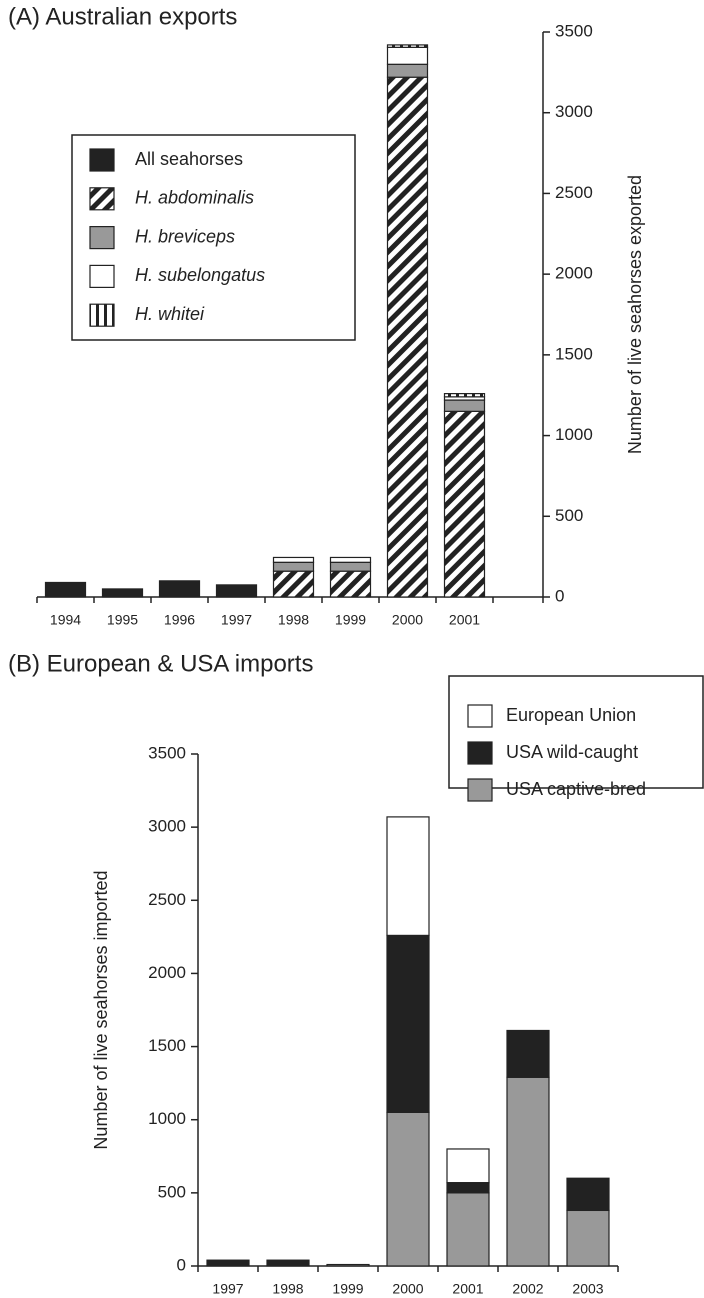 The image size is (704, 1298). I want to click on legend-label: H. abdominalis, so click(194, 198).